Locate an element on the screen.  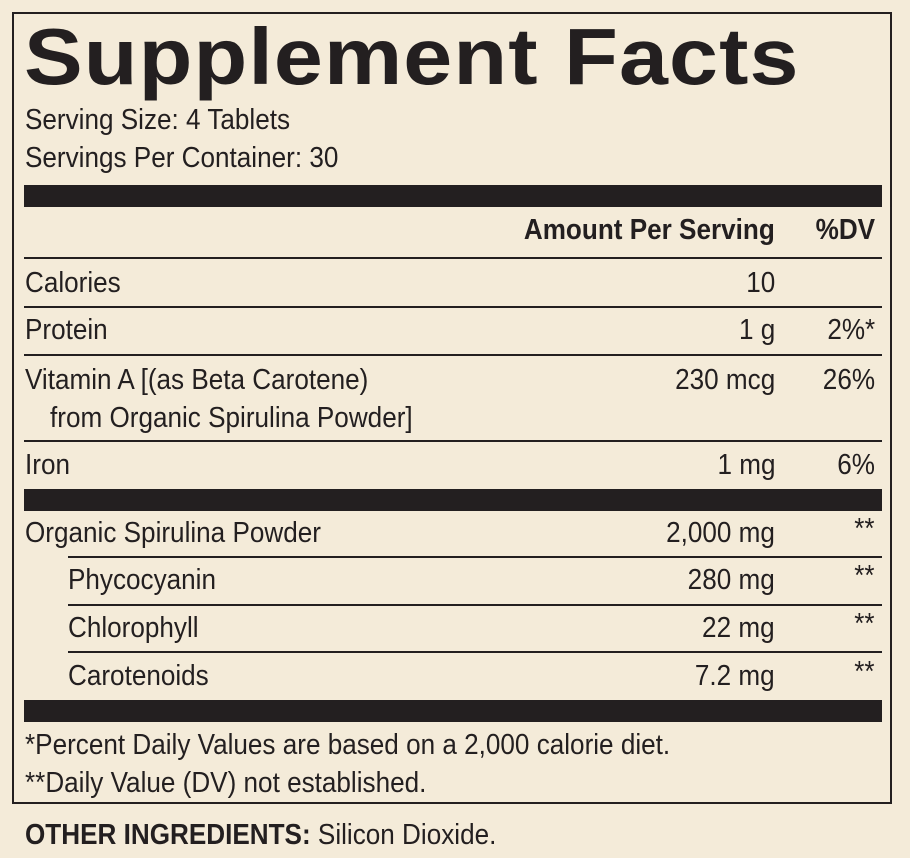
other-ingredients-text: Silicon Dioxide. is located at coordinates (407, 835).